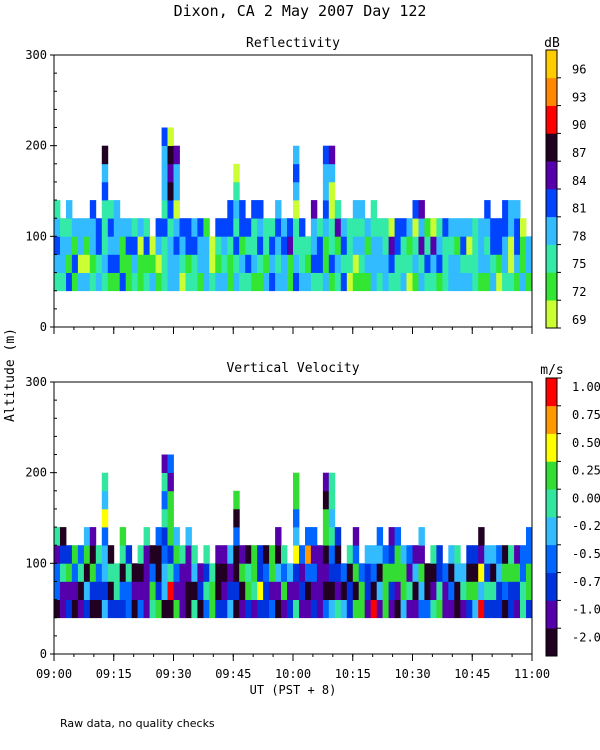 This screenshot has width=600, height=750. I want to click on velocity-title: Vertical Velocity, so click(292, 368).